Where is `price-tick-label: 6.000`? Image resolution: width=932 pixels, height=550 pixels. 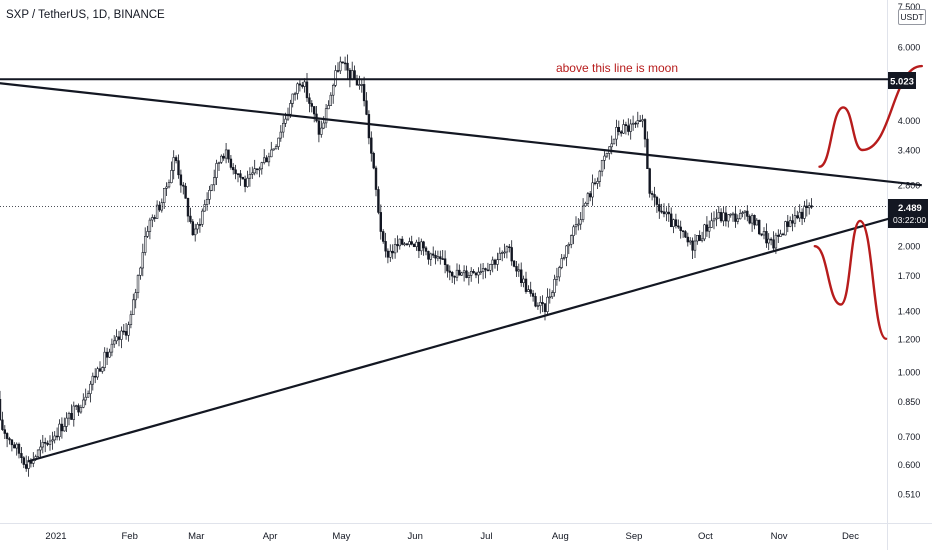
price-tick-label: 6.000 is located at coordinates (909, 48).